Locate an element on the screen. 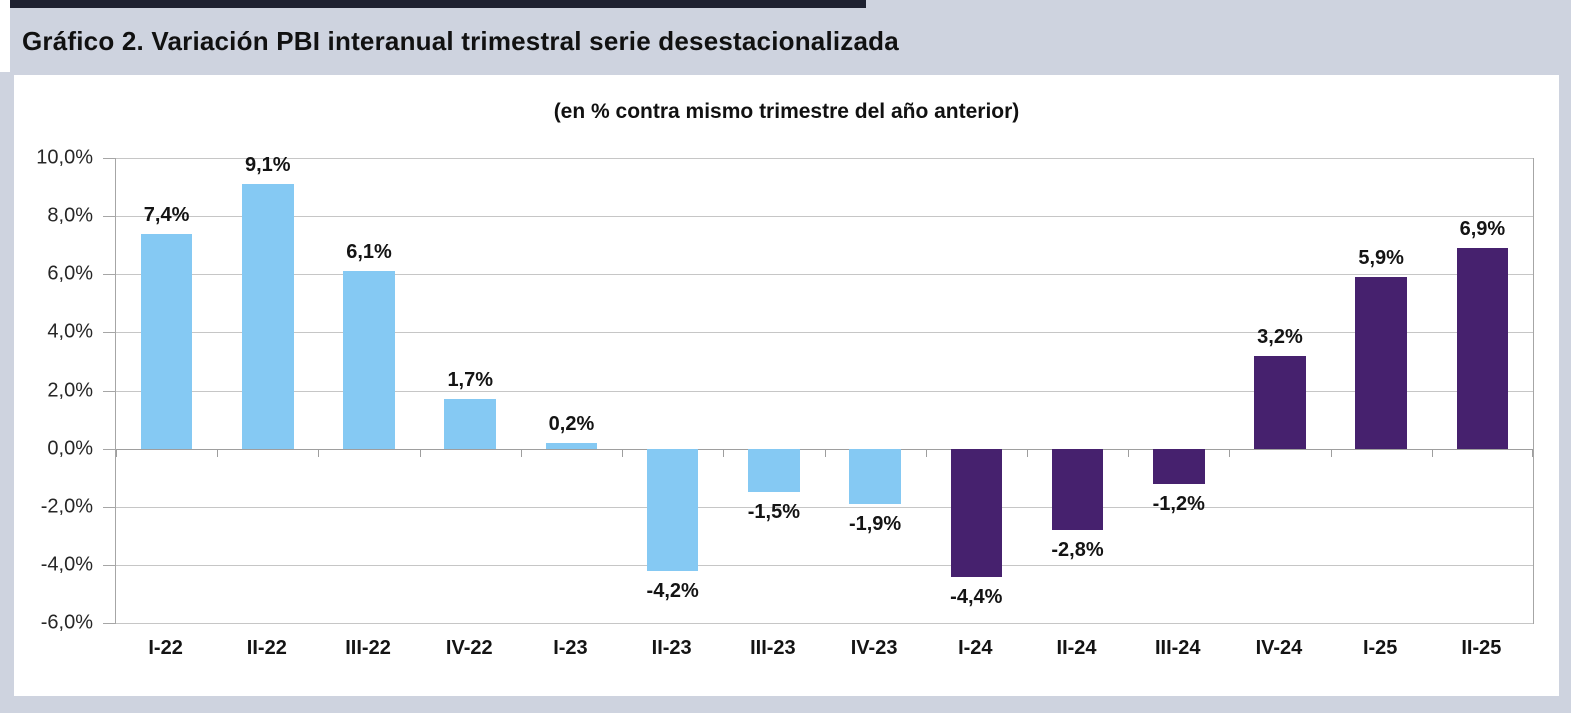  bar-value-label: -4,2% is located at coordinates (672, 590).